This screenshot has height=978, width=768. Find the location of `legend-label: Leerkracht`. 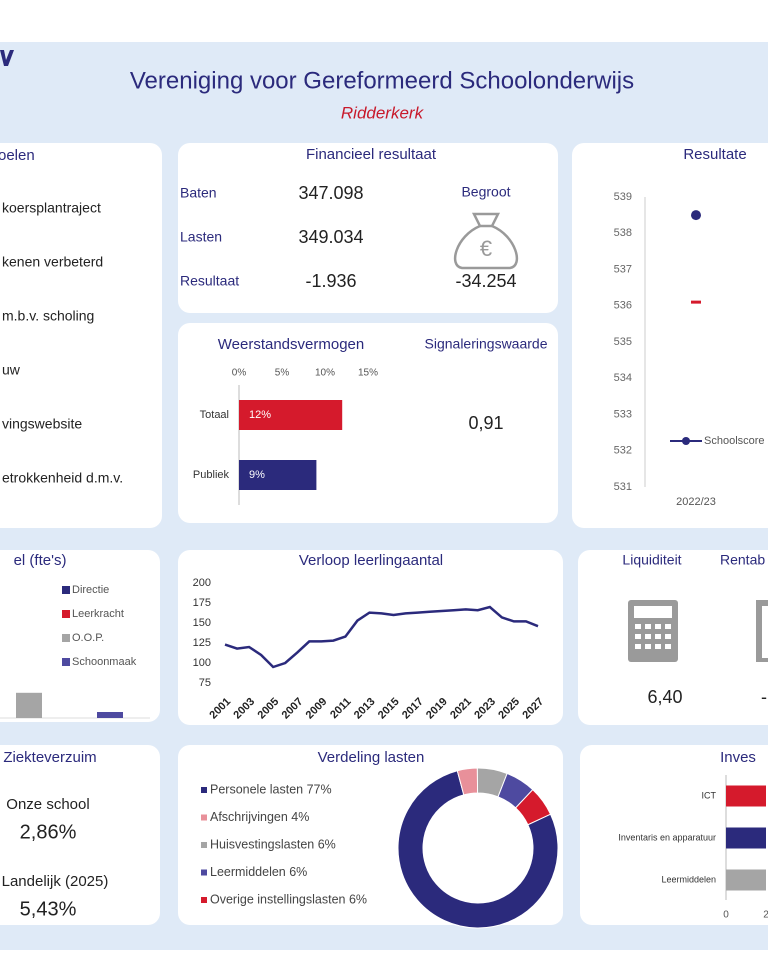

legend-label: Leerkracht is located at coordinates (98, 614).